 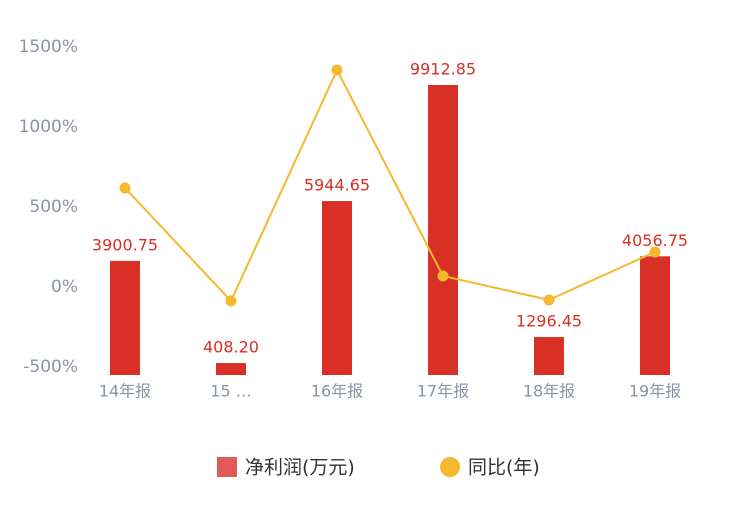 What do you see at coordinates (300, 468) in the screenshot?
I see `legend-label: 净利润(万元)` at bounding box center [300, 468].